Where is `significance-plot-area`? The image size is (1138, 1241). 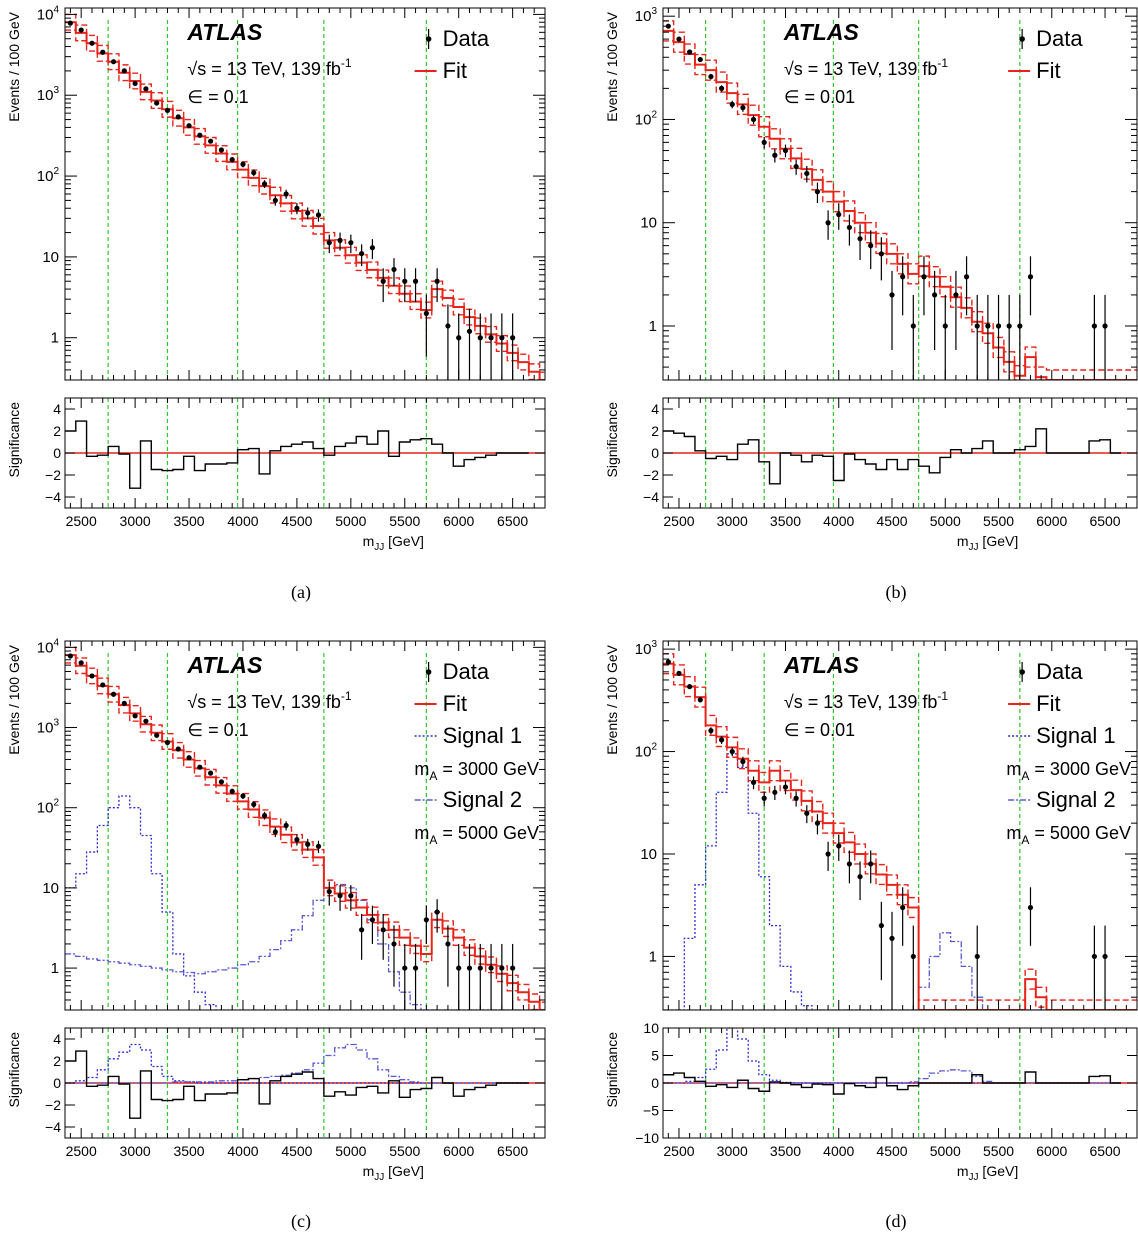 significance-plot-area is located at coordinates (305, 453).